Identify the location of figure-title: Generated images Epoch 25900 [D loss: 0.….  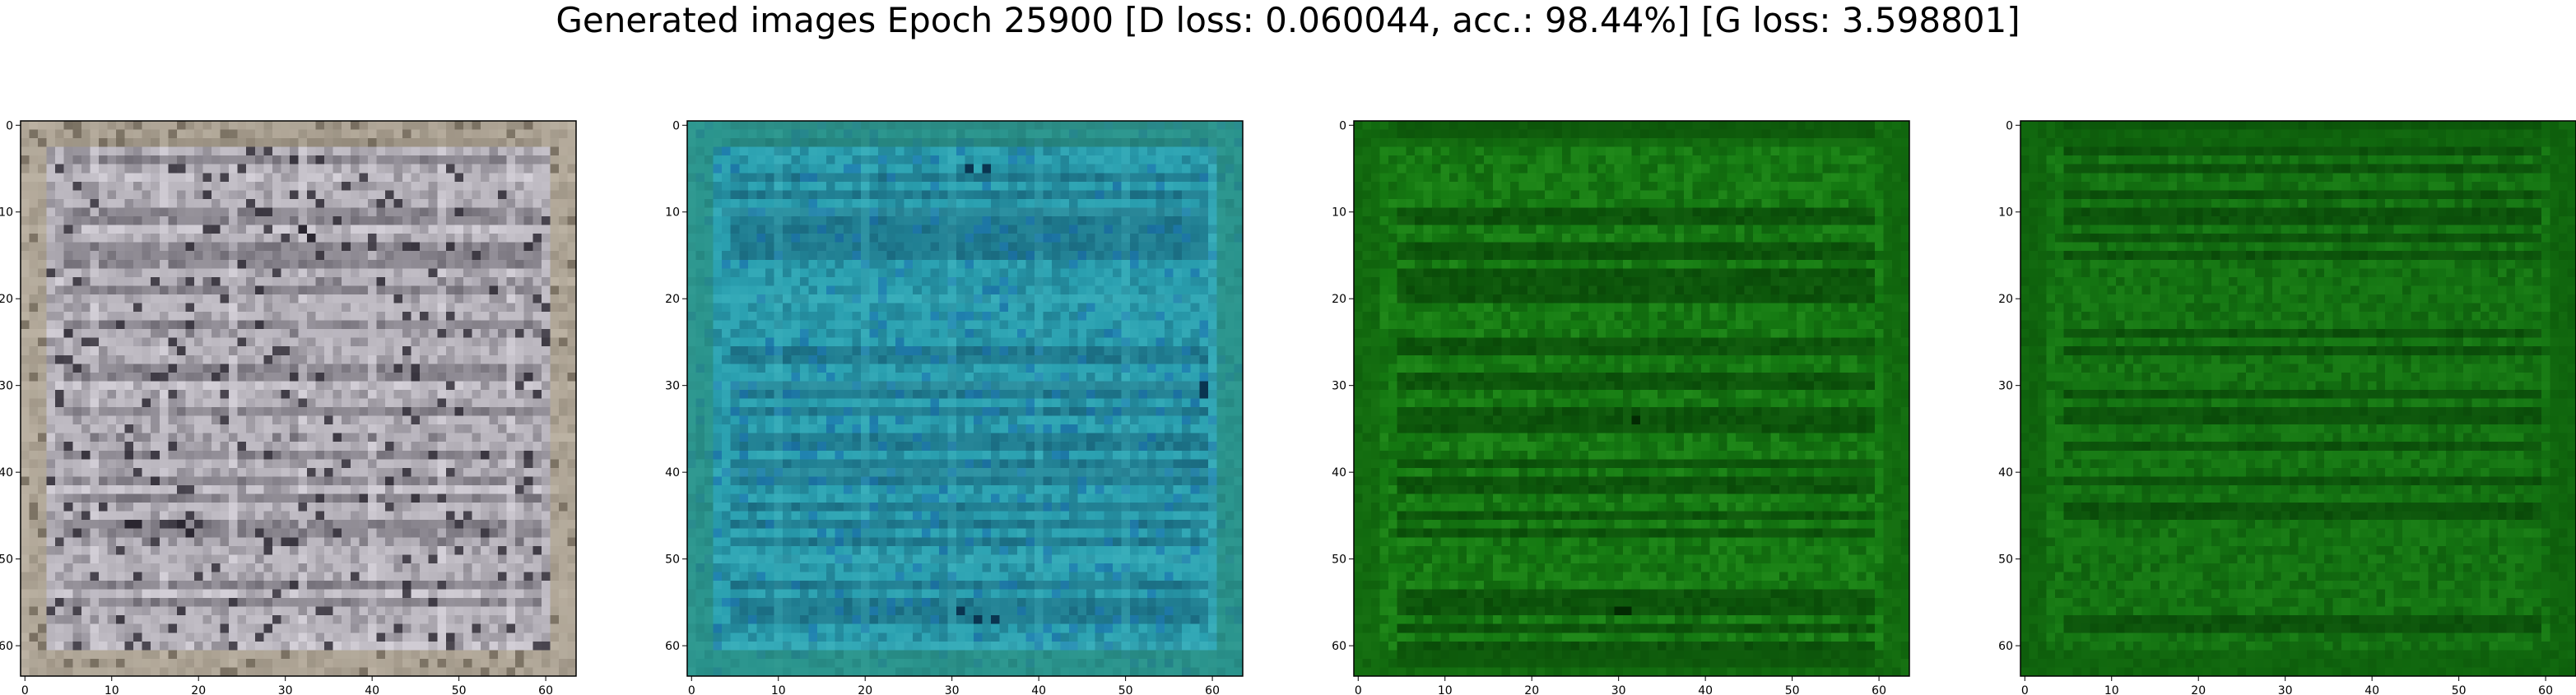
(1288, 20).